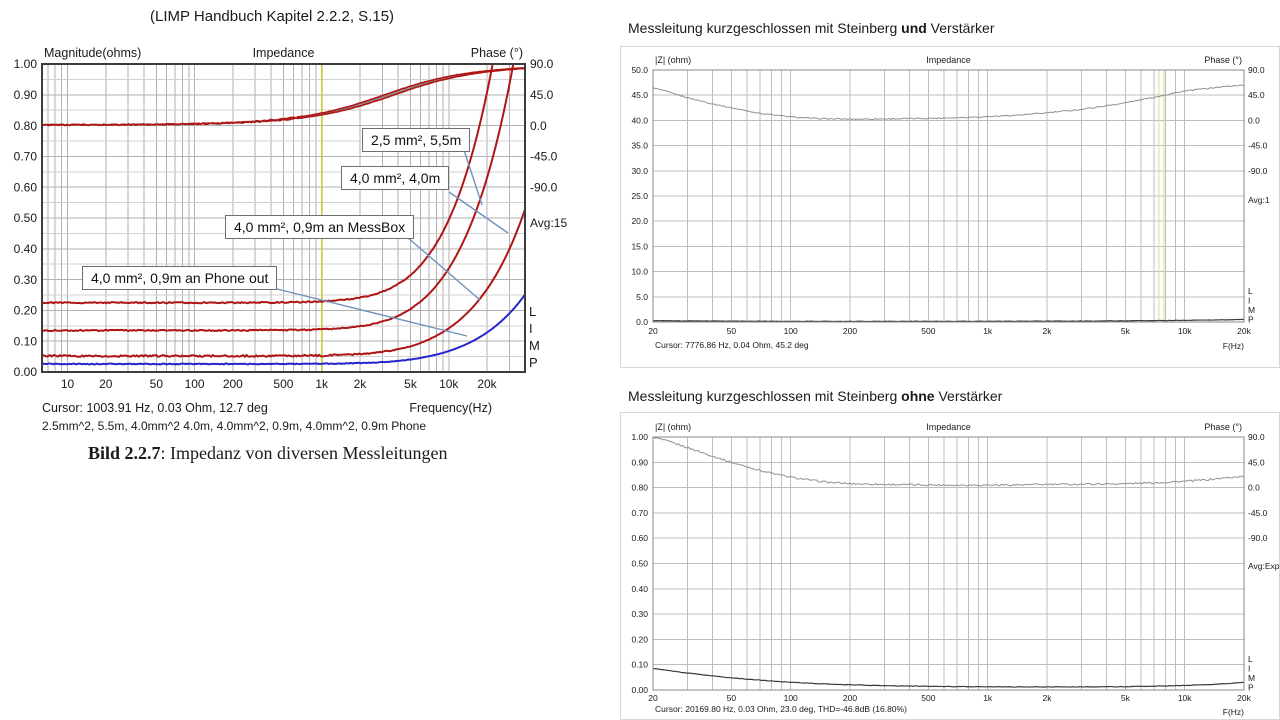  Describe the element at coordinates (639, 513) in the screenshot. I see `y-tick-label: 0.70` at that location.